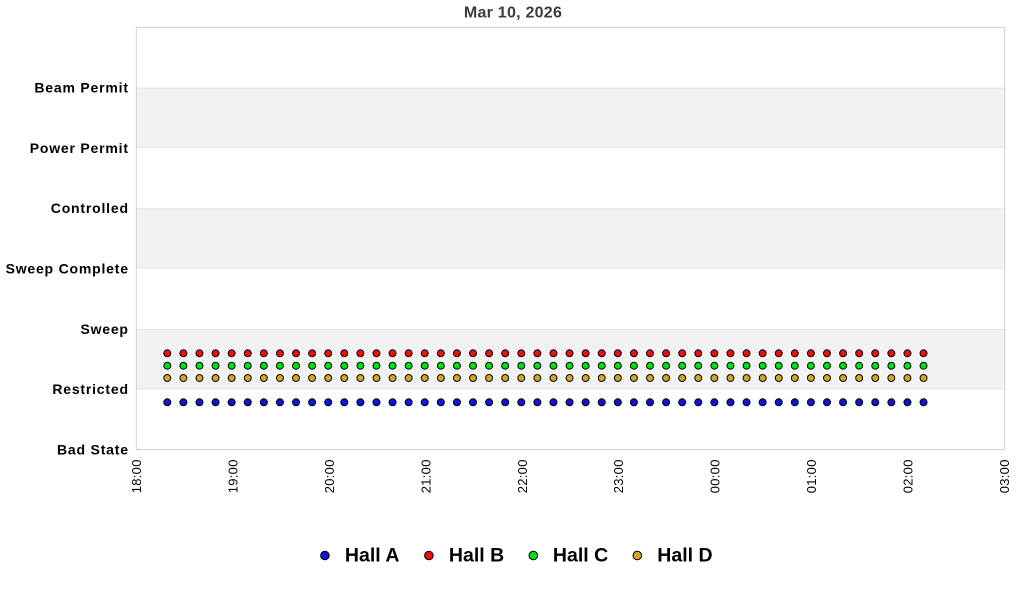 Image resolution: width=1024 pixels, height=605 pixels. I want to click on svg-text: Hall A, so click(372, 555).